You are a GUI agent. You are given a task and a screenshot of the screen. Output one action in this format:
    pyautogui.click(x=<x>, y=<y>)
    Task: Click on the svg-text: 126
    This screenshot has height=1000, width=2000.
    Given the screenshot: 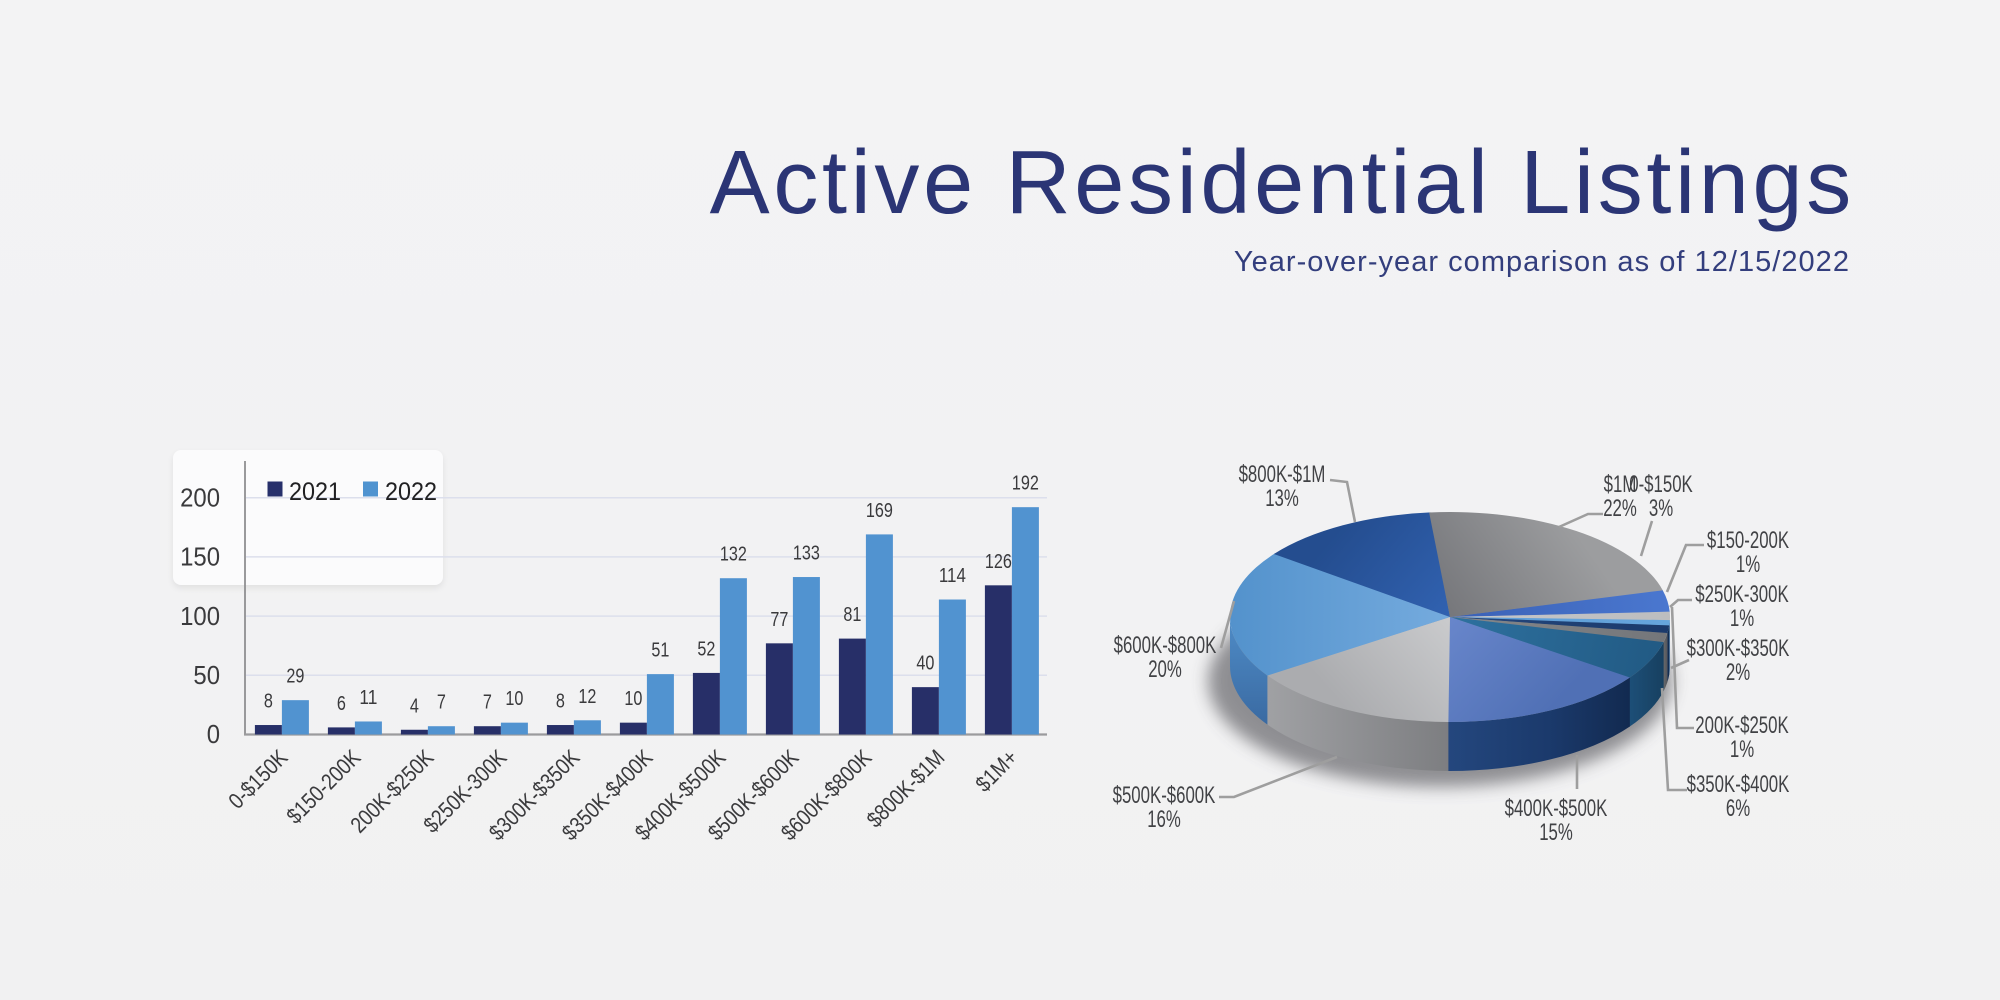 What is the action you would take?
    pyautogui.click(x=998, y=562)
    